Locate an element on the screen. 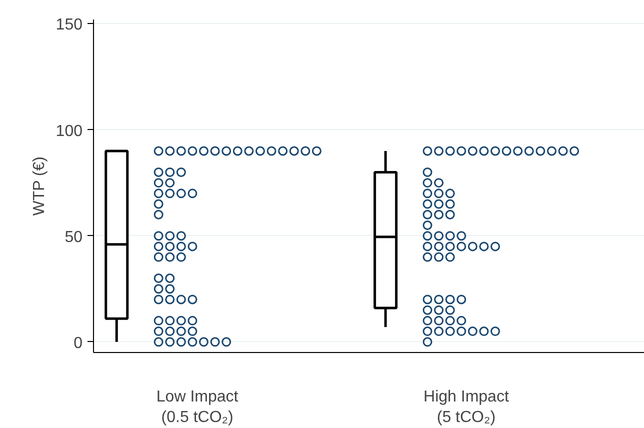 The width and height of the screenshot is (644, 428). y-tick-label: 150 is located at coordinates (69, 25).